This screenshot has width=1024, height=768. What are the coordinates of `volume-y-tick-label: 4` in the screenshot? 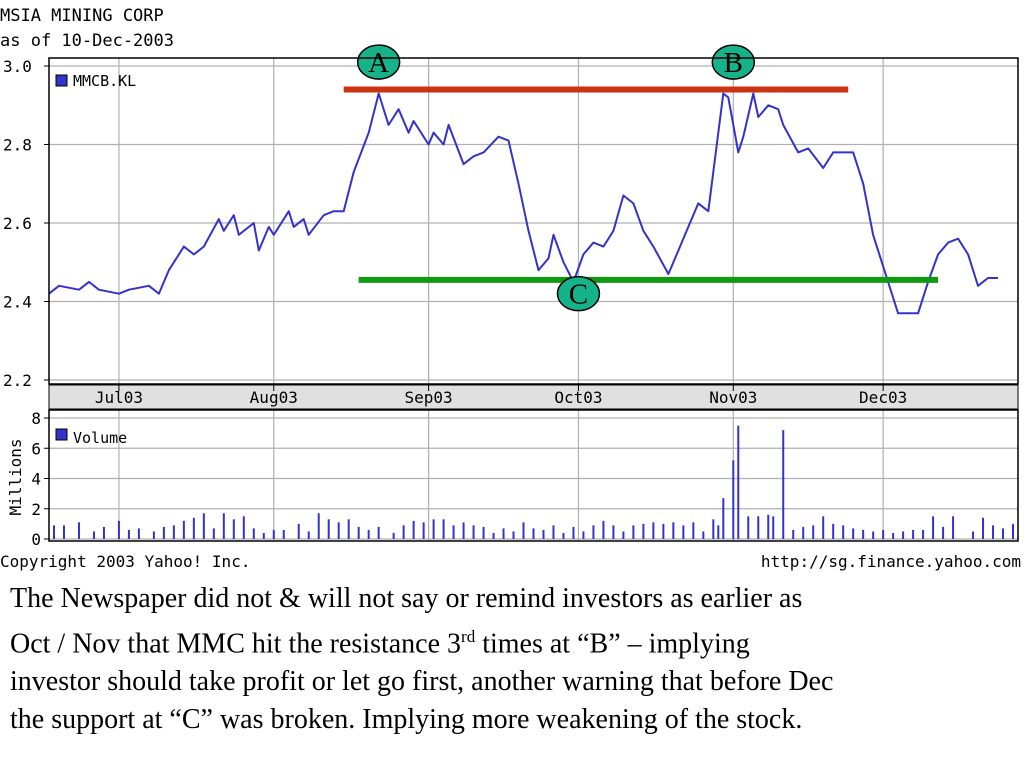 It's located at (36, 479).